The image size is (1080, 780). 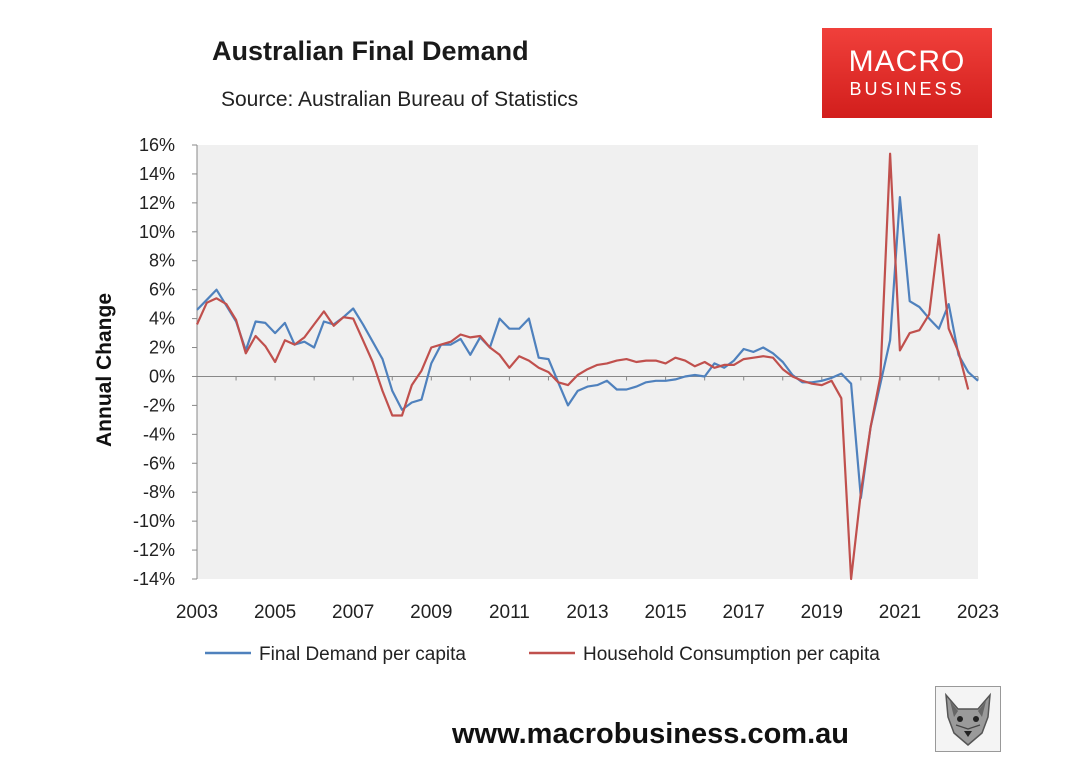 I want to click on y-axis-label: Annual Change, so click(x=104, y=370).